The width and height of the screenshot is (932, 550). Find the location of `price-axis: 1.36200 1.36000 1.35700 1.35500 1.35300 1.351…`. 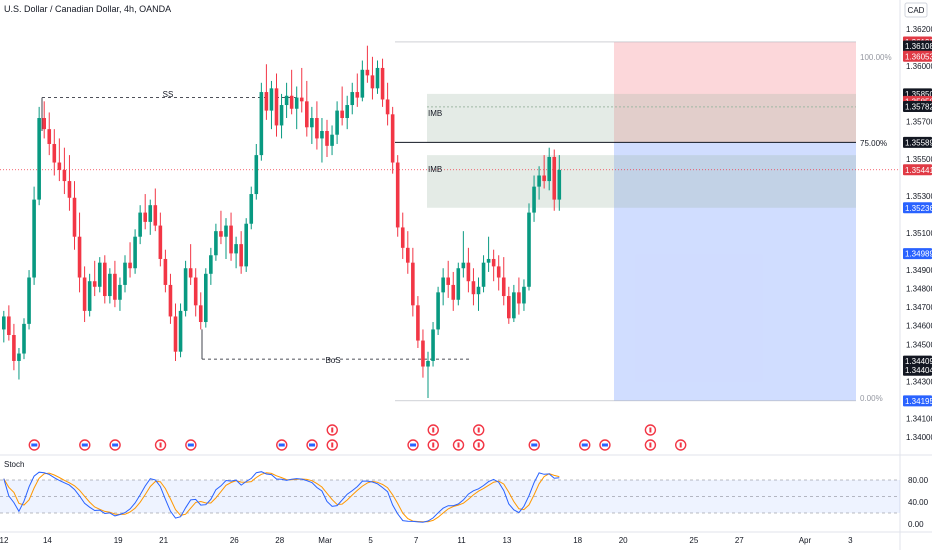

price-axis: 1.36200 1.36000 1.35700 1.35500 1.35300 1.351… is located at coordinates (917, 233).